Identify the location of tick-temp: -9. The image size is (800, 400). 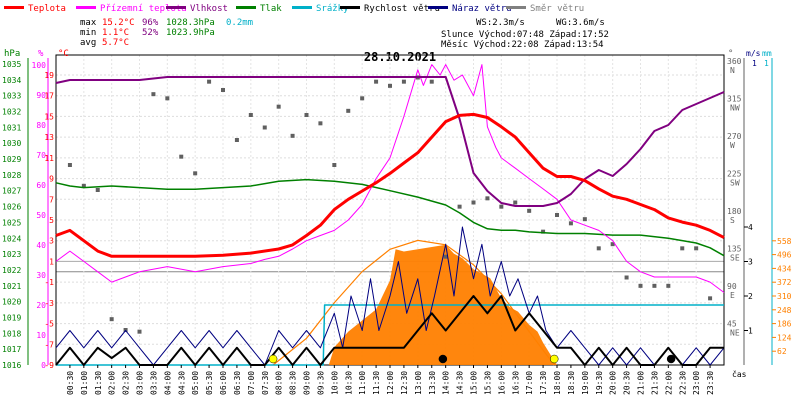
(49, 365).